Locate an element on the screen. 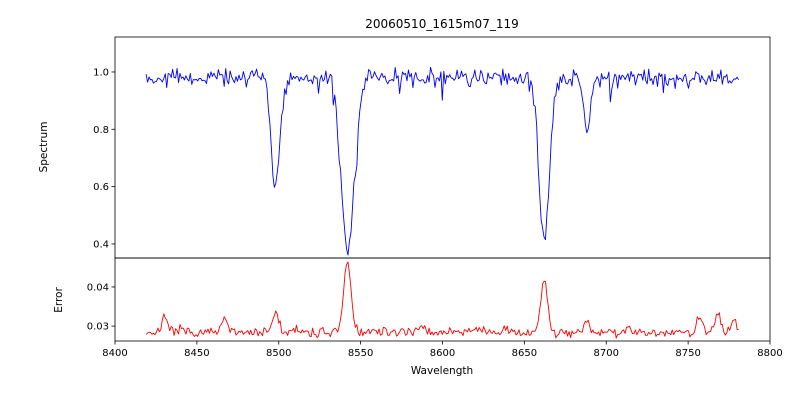 Image resolution: width=800 pixels, height=400 pixels. y-tick-label: 1.0 is located at coordinates (101, 72).